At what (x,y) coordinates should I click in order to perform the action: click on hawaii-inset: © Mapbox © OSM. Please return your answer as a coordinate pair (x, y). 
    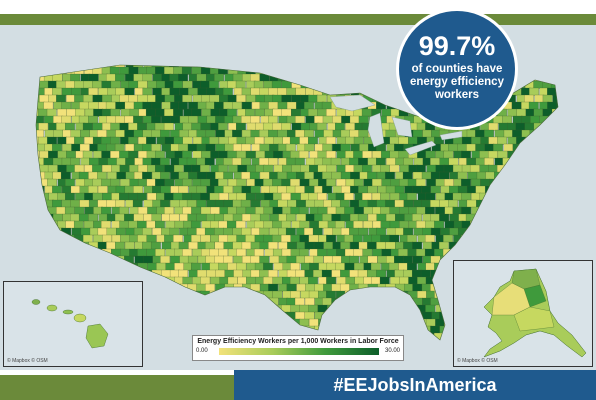
    Looking at the image, I should click on (73, 324).